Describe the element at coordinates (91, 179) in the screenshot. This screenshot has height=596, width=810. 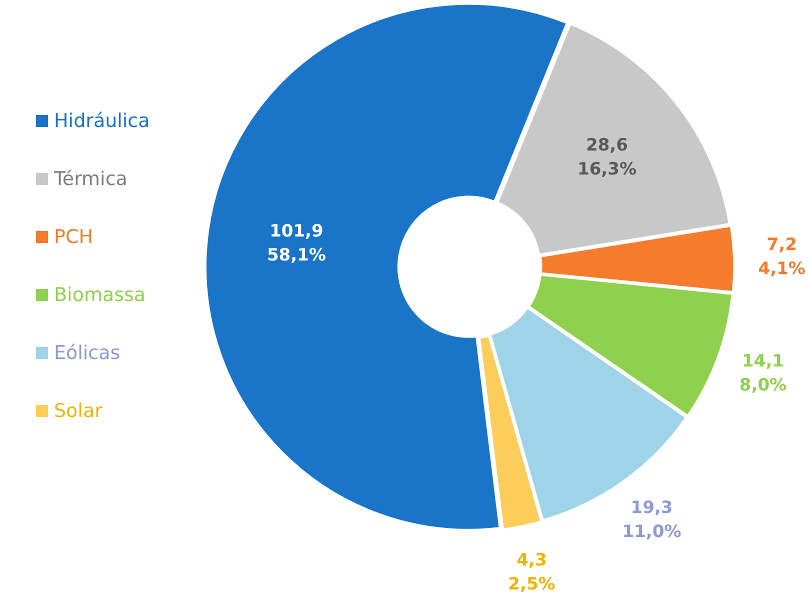
I see `legend-label: Térmica` at that location.